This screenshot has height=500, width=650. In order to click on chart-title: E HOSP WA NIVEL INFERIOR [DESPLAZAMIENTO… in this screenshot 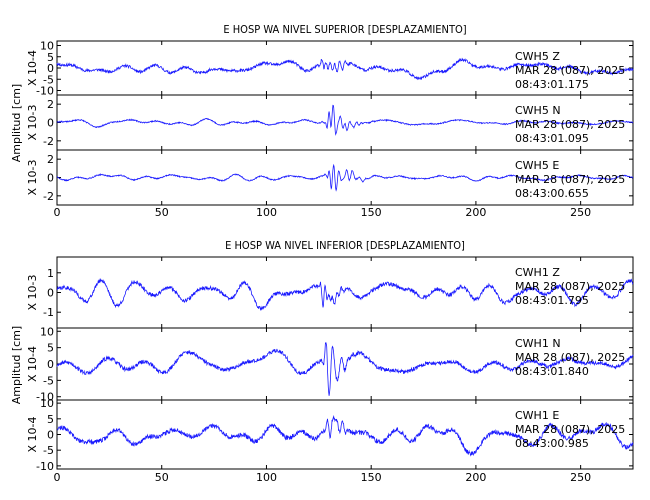, I will do `click(345, 245)`.